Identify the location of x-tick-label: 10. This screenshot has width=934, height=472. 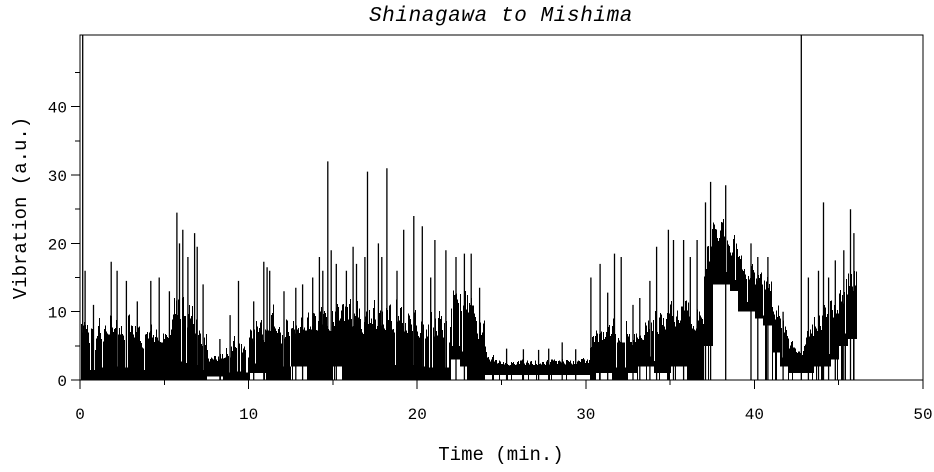
(248, 415).